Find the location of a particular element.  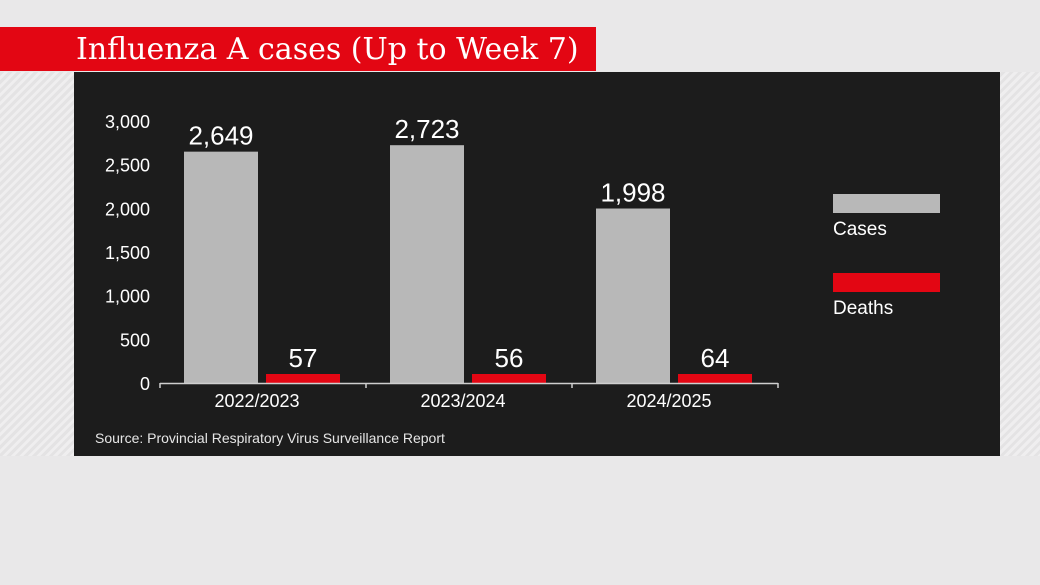

legend-label-cases: Cases is located at coordinates (860, 229).